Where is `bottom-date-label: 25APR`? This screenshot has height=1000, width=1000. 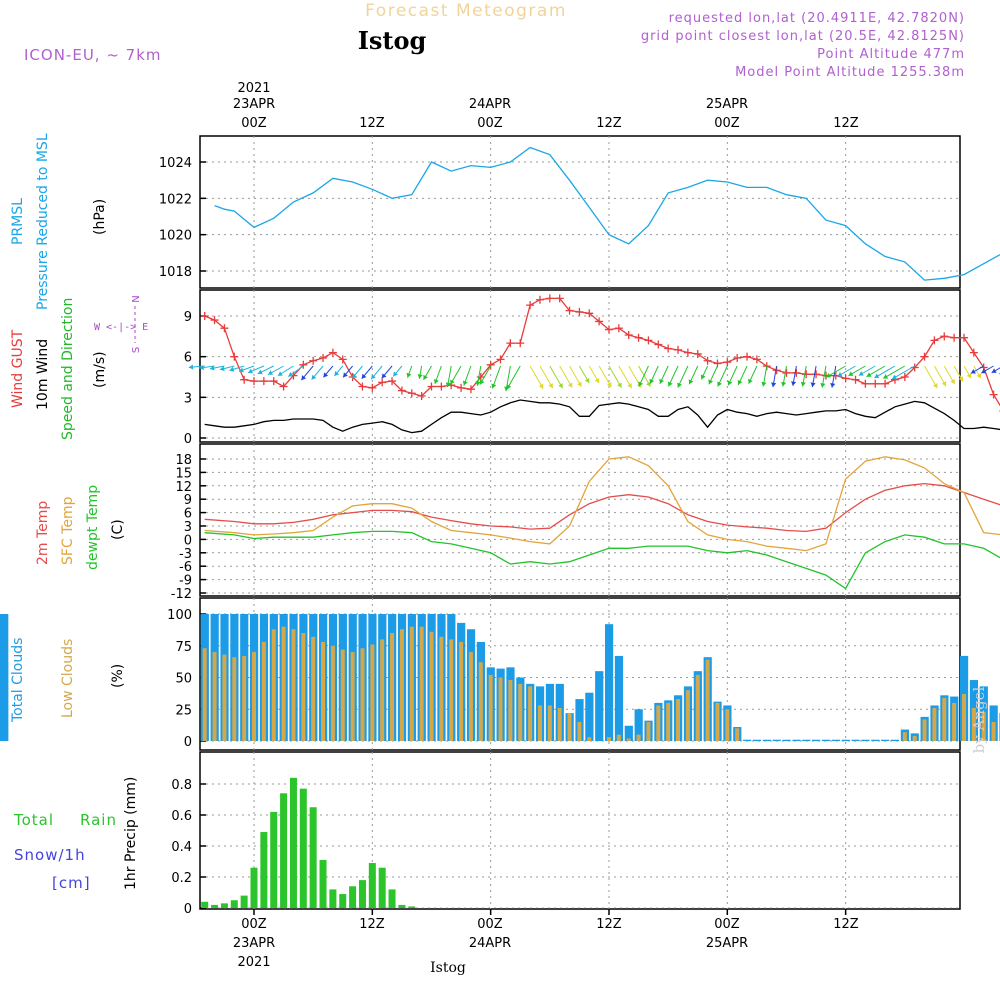
bottom-date-label: 25APR is located at coordinates (727, 943).